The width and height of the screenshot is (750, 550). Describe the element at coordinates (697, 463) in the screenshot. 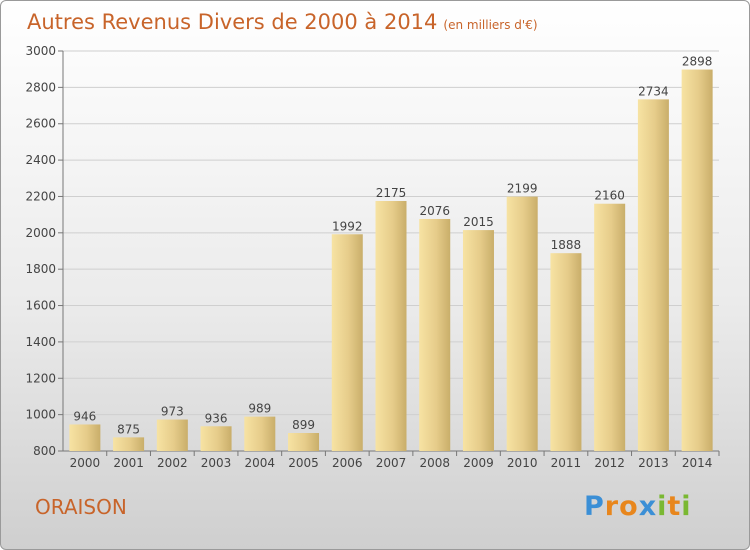

I see `x-tick-label: 2014` at that location.